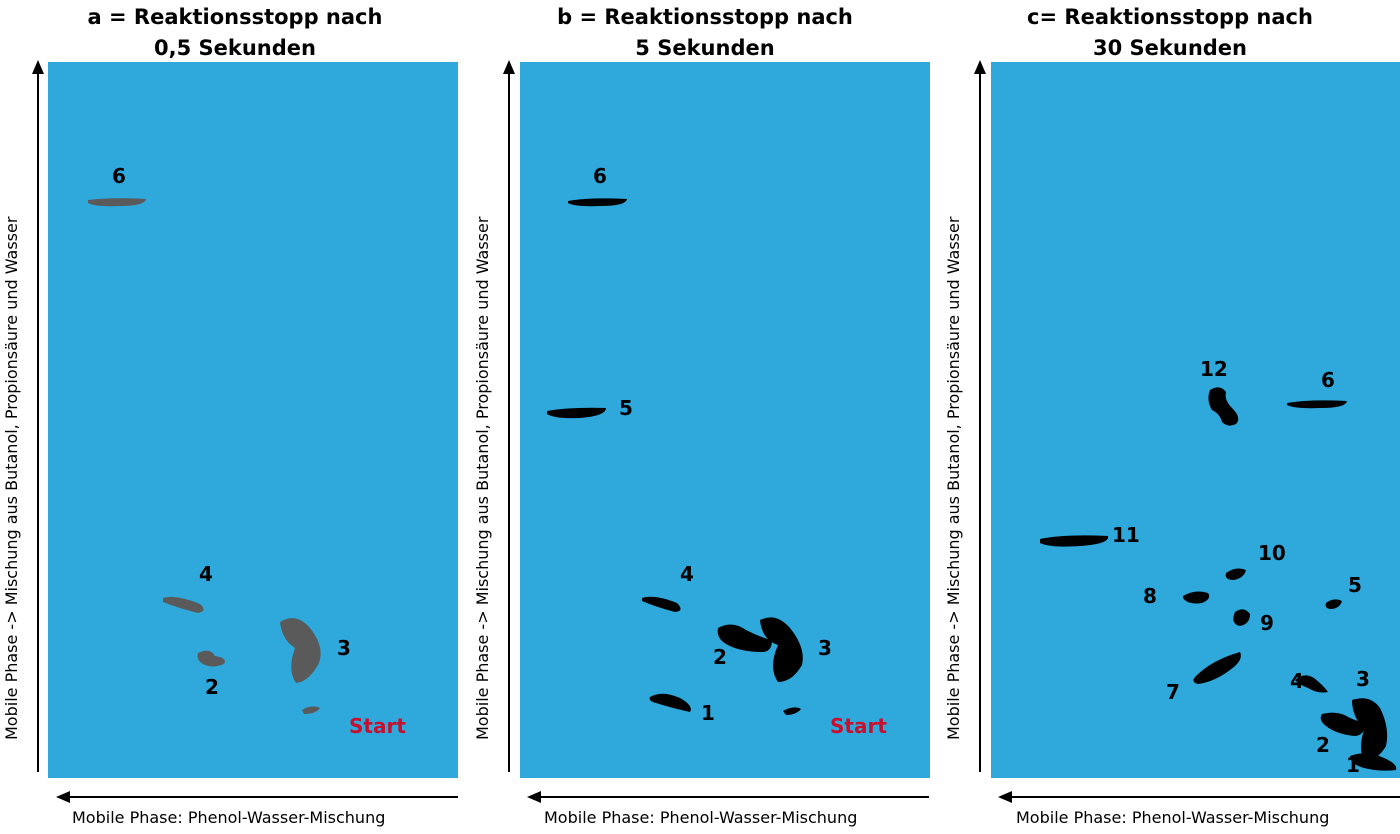  What do you see at coordinates (119, 176) in the screenshot?
I see `panel-a-label-6: 6` at bounding box center [119, 176].